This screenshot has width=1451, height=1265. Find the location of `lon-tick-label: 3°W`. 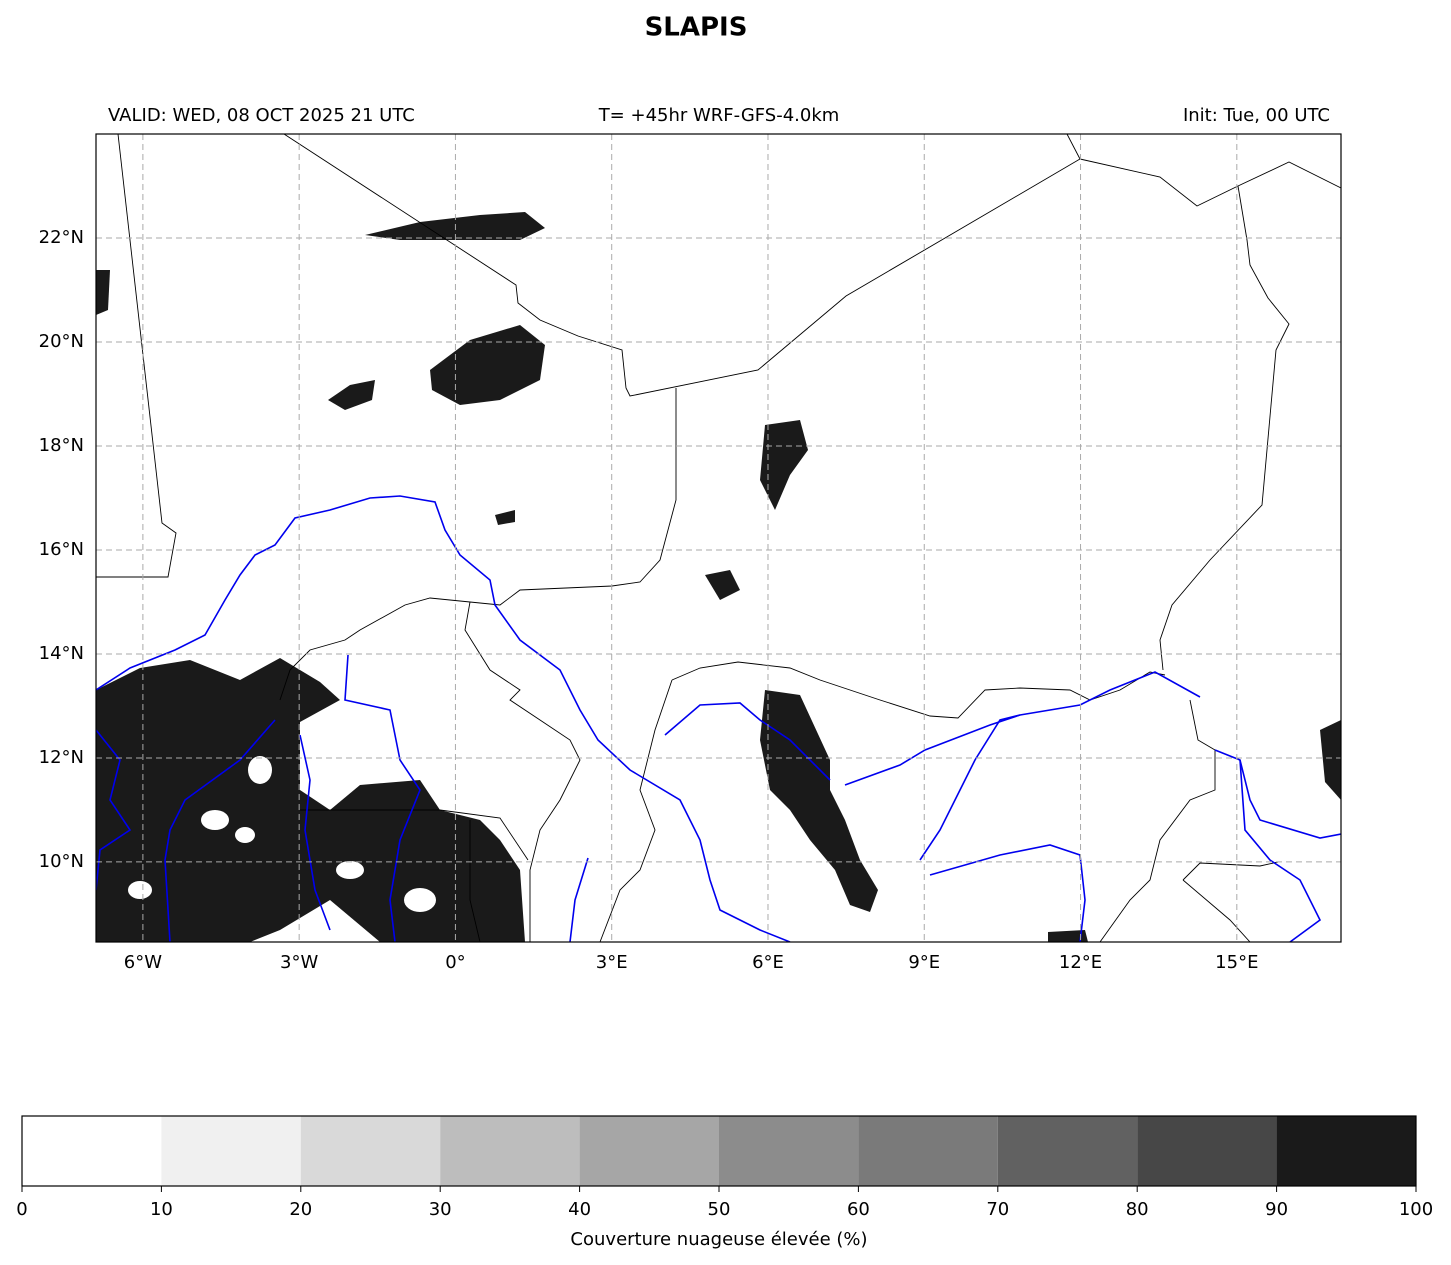

lon-tick-label: 3°W is located at coordinates (299, 962).